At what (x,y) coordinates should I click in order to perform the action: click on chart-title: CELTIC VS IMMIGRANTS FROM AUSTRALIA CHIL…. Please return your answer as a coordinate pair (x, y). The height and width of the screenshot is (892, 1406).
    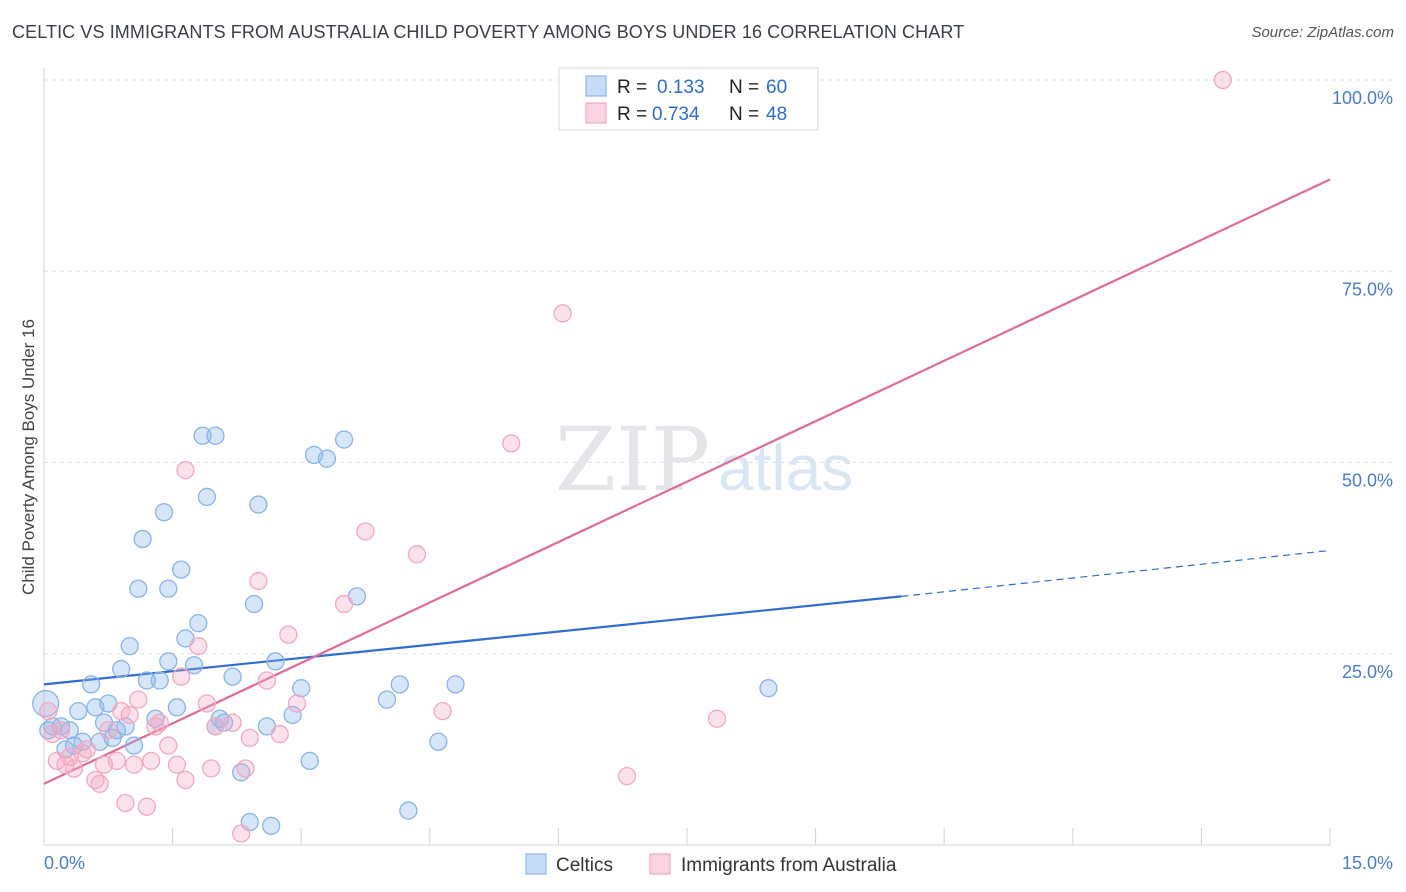
    Looking at the image, I should click on (488, 32).